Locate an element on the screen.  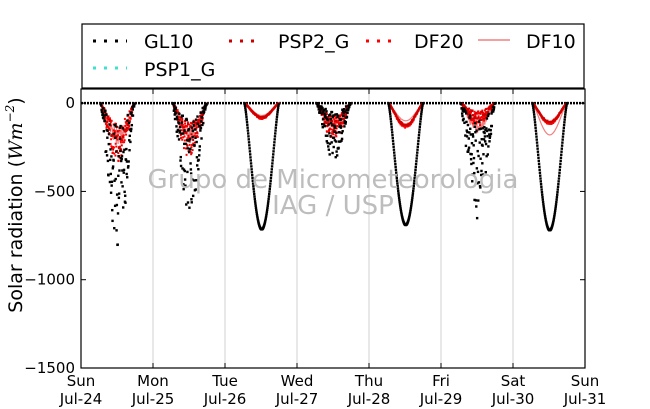
x-tick-label-day-7: Sun is located at coordinates (585, 381).